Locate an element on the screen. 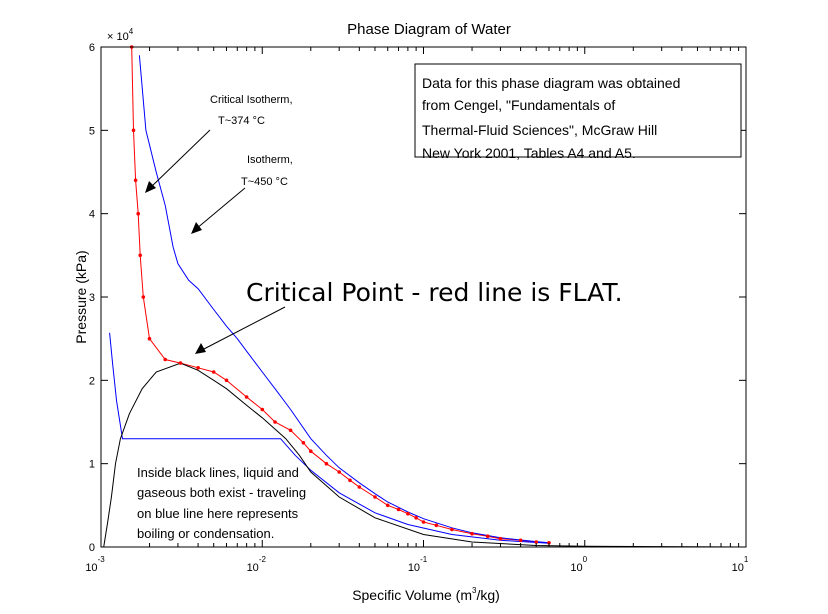 The height and width of the screenshot is (614, 828). y-tick-label-6: 6 is located at coordinates (92, 48).